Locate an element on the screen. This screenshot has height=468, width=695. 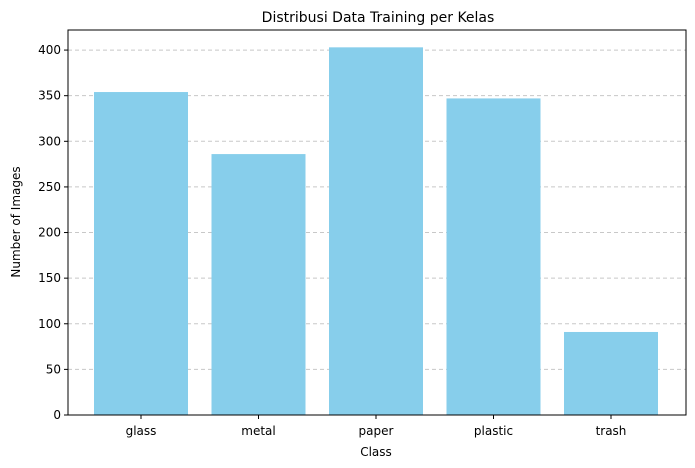
y-axis-ticks: 0 50 100 150 200 250 300 350 400 is located at coordinates (53, 232).